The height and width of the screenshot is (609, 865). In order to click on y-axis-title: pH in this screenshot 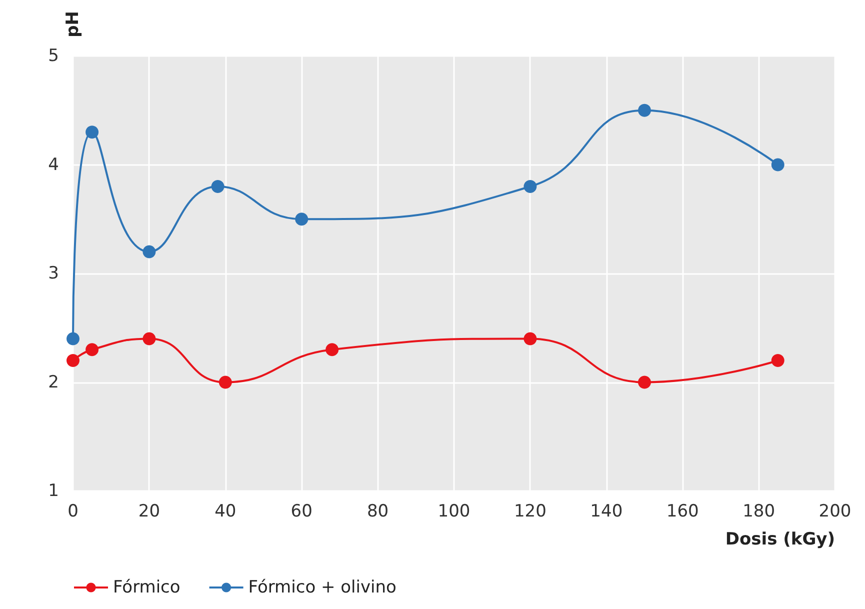, I will do `click(73, 24)`.